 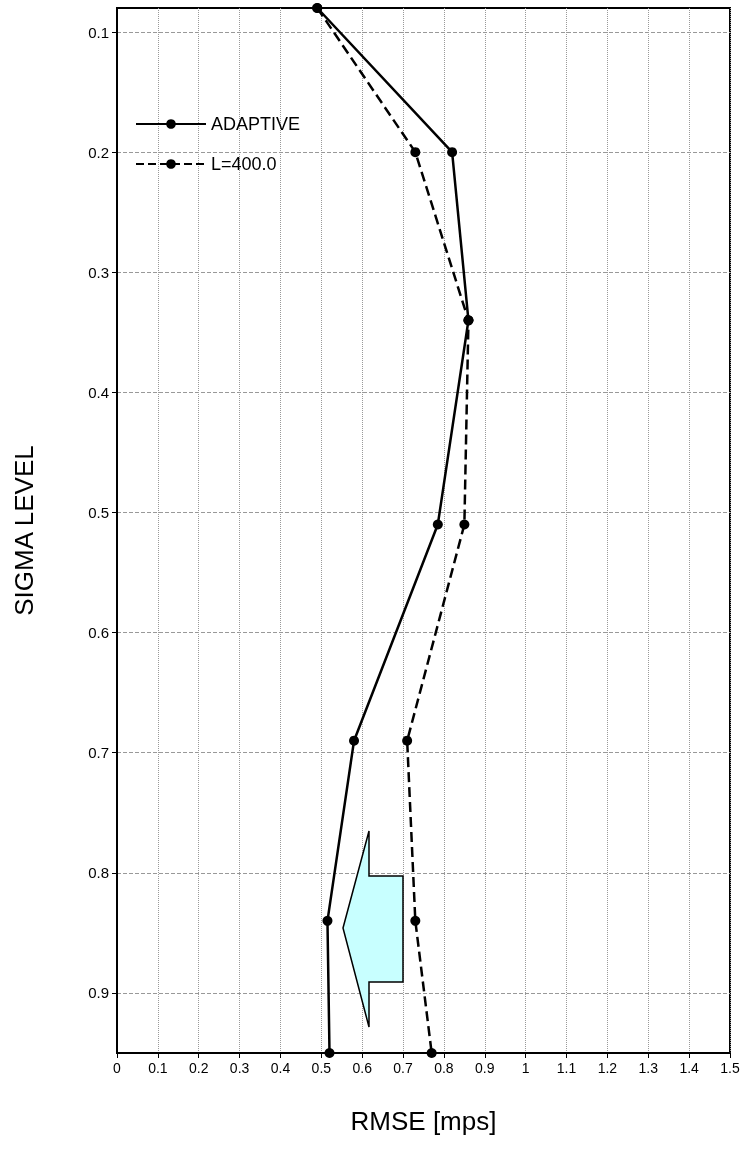 I want to click on x-tick-label: 1.2, so click(x=607, y=1068).